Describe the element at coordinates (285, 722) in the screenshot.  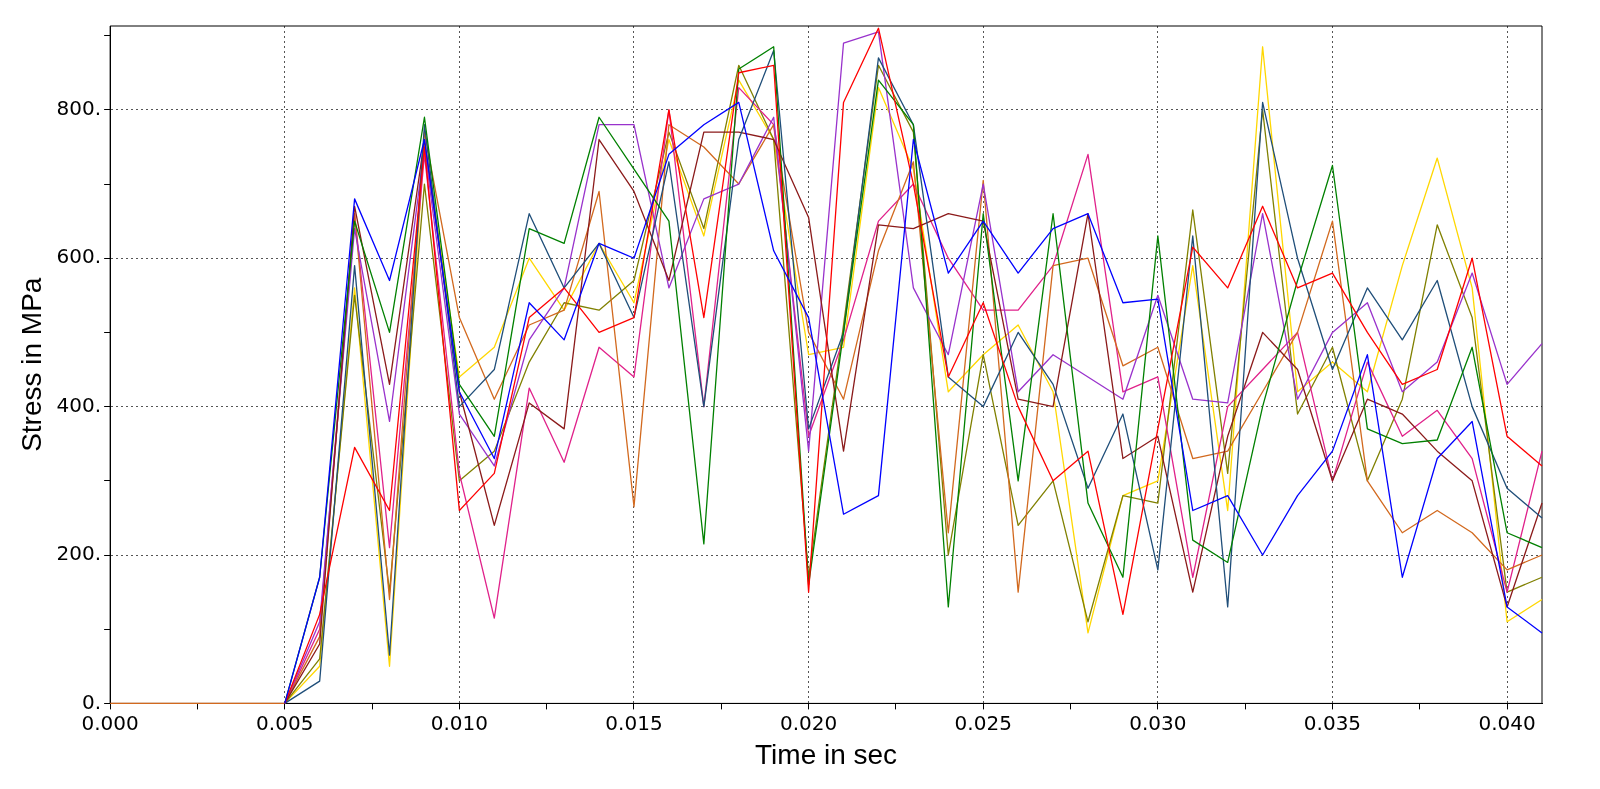
I see `x-tick-label: 0.005` at that location.